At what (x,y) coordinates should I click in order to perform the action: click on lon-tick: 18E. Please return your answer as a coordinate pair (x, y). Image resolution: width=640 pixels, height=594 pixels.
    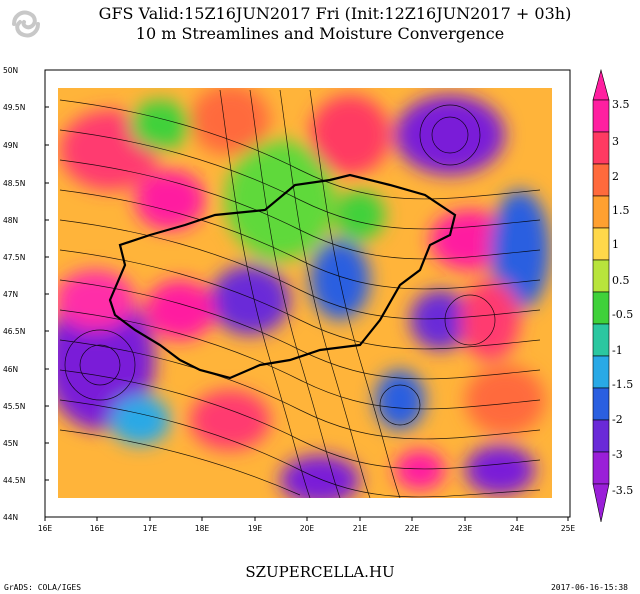
    Looking at the image, I should click on (202, 525).